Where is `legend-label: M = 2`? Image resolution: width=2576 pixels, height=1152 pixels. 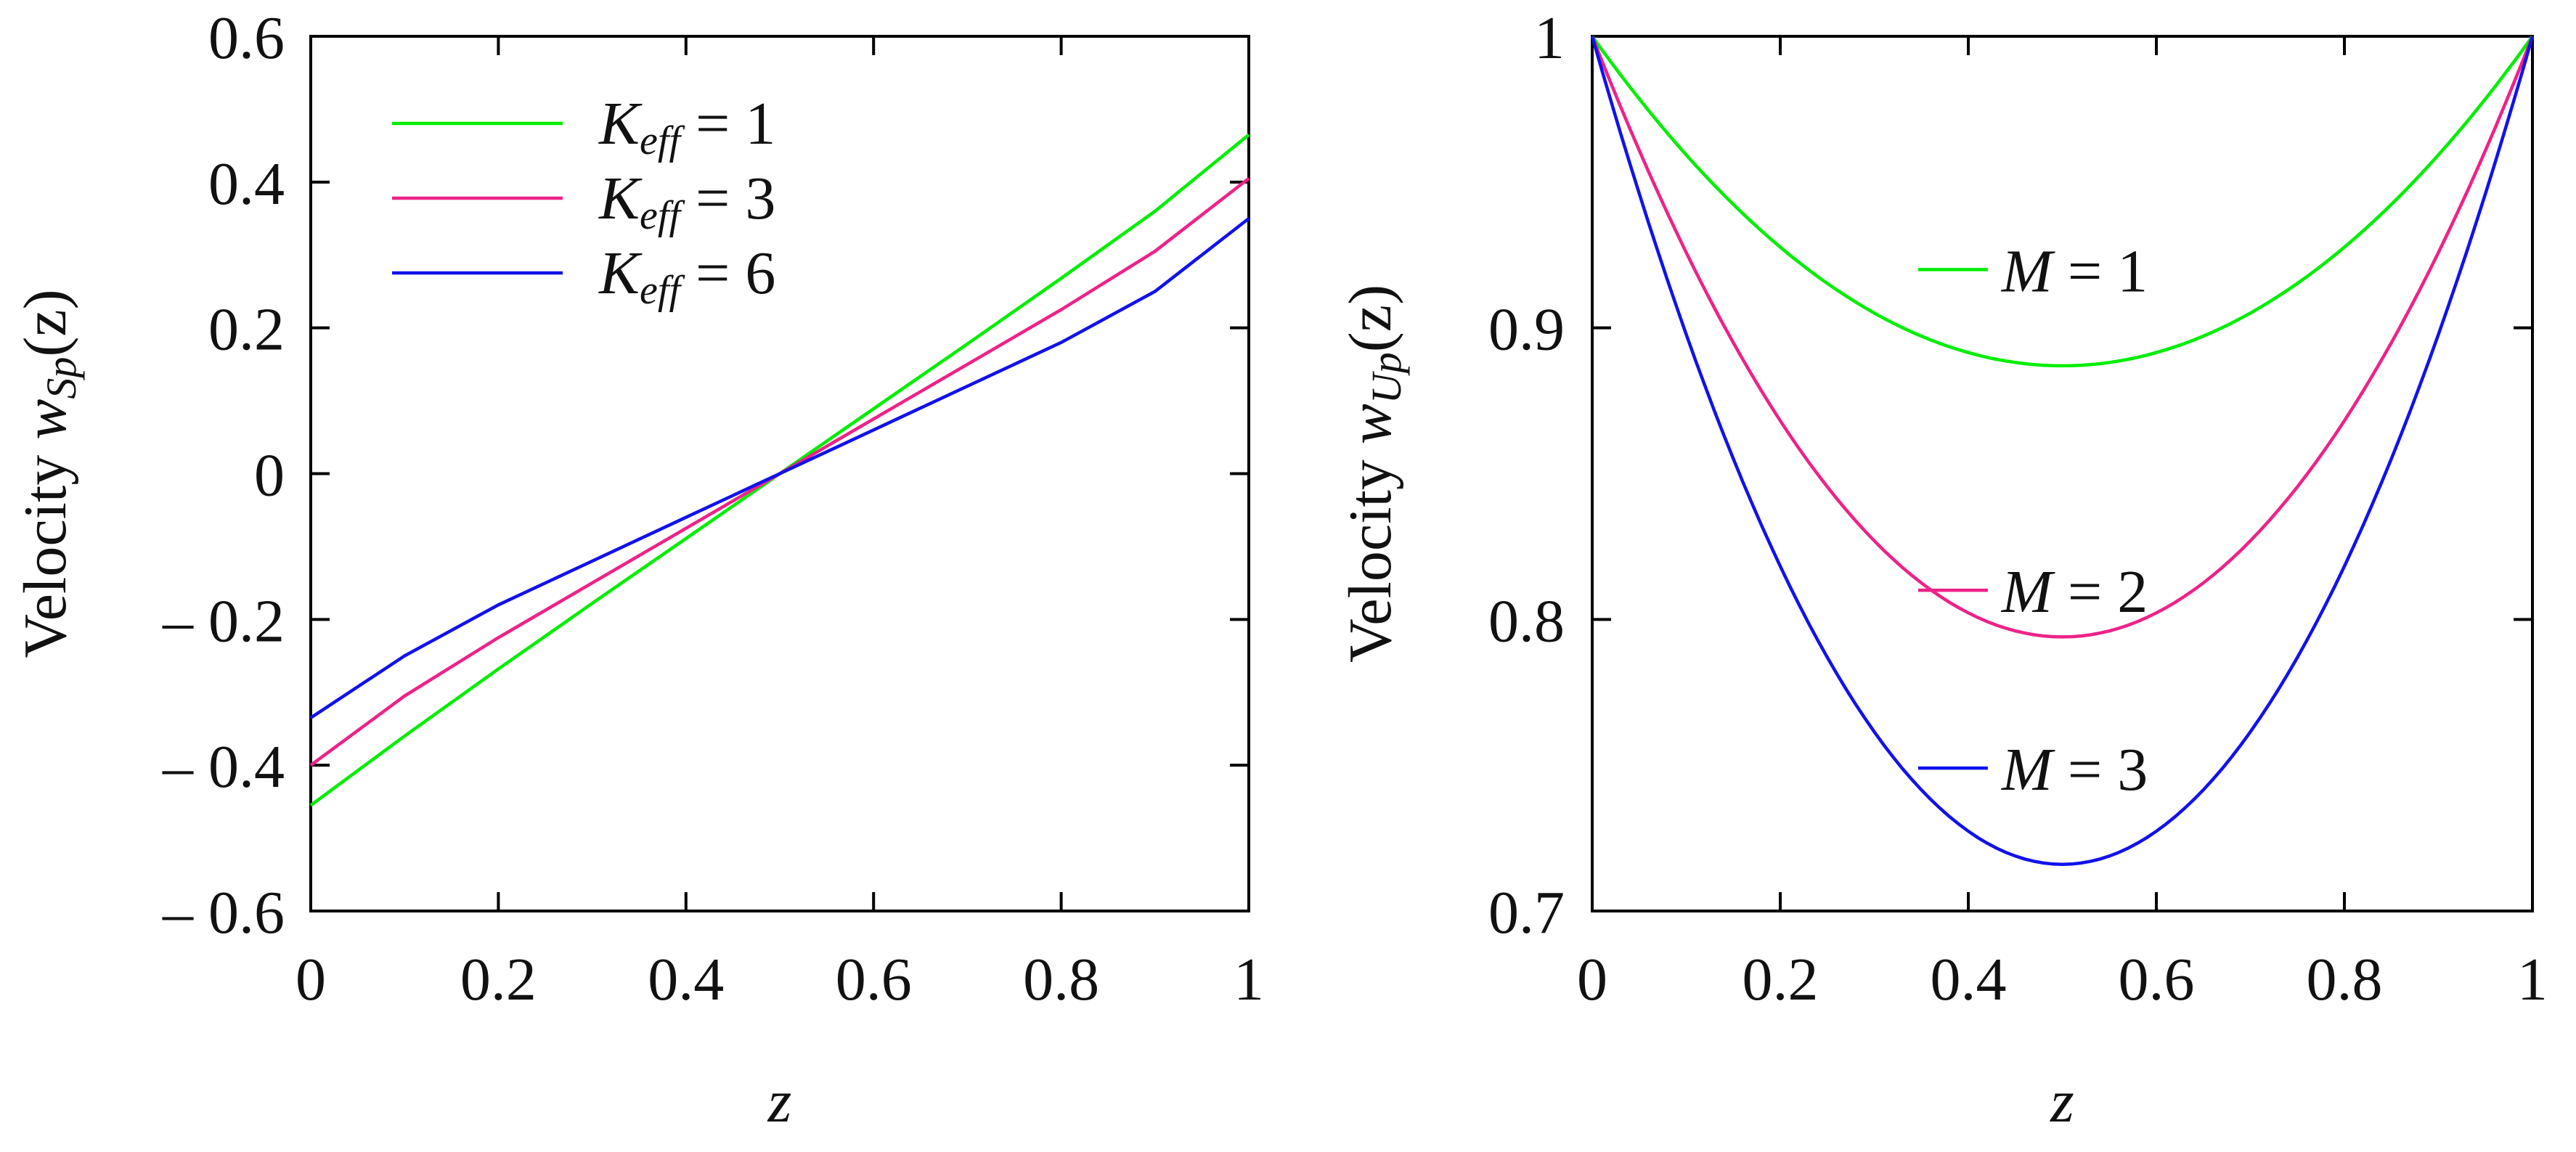
legend-label: M = 2 is located at coordinates (2074, 592).